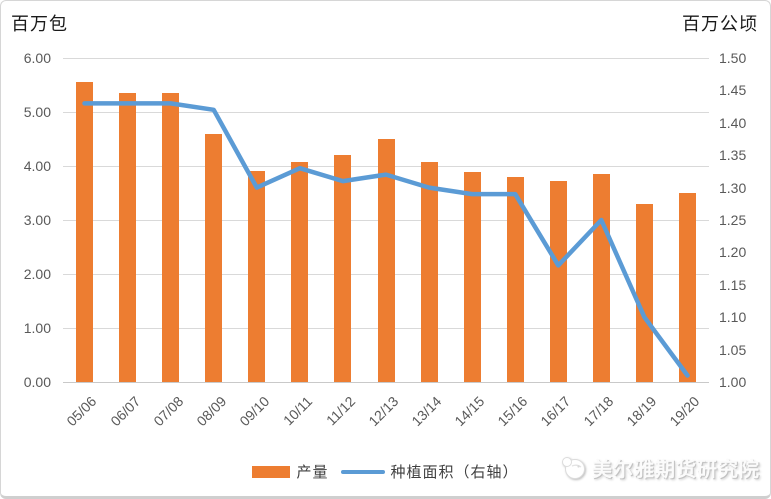 Image resolution: width=771 pixels, height=499 pixels. I want to click on x-axis-label: 16/17, so click(555, 411).